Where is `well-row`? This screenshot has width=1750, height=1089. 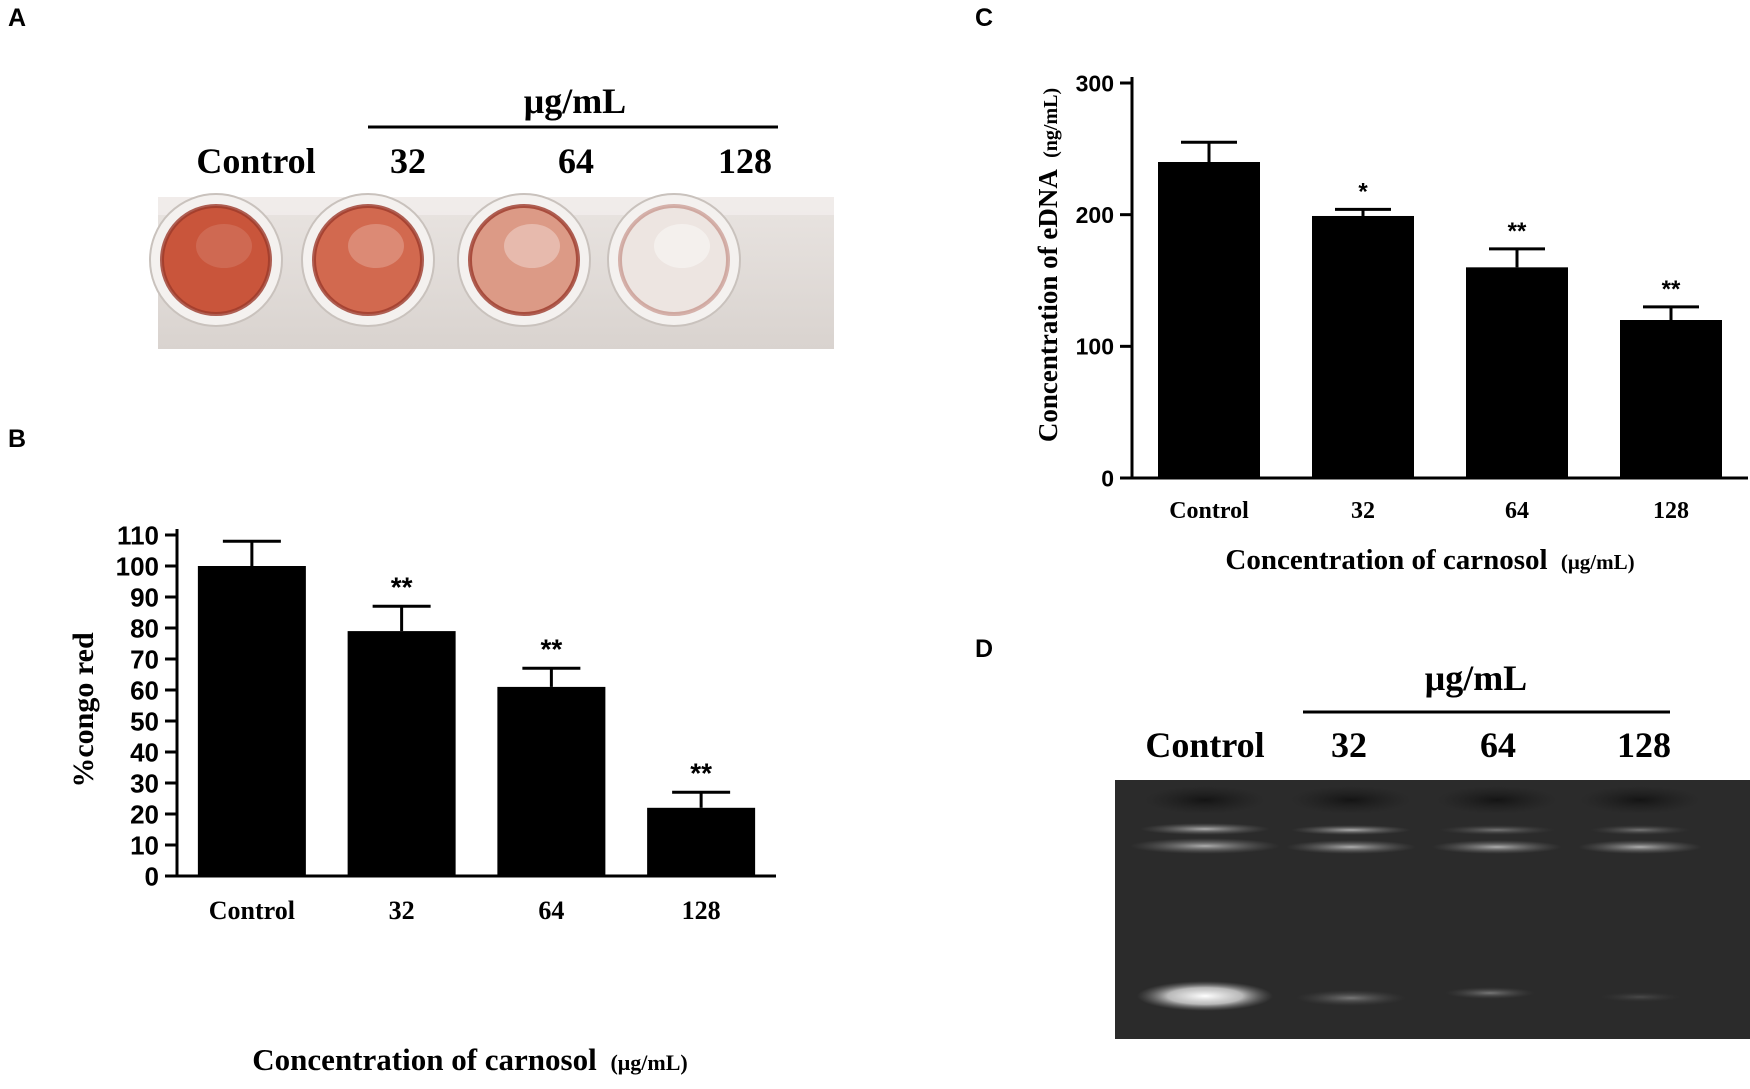 well-row is located at coordinates (445, 260).